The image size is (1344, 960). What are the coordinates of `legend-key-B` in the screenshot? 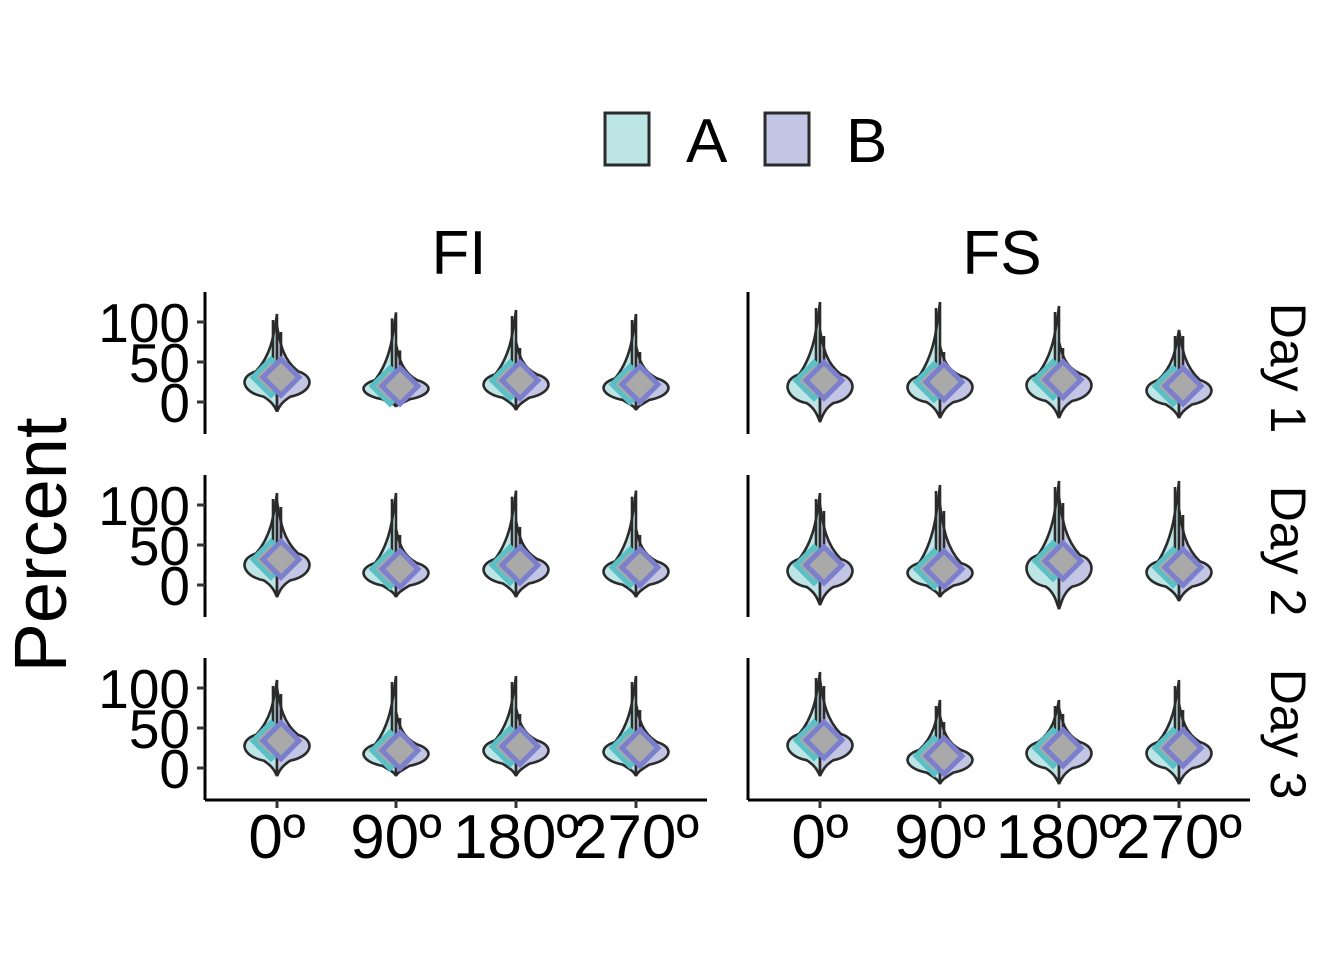 It's located at (787, 139).